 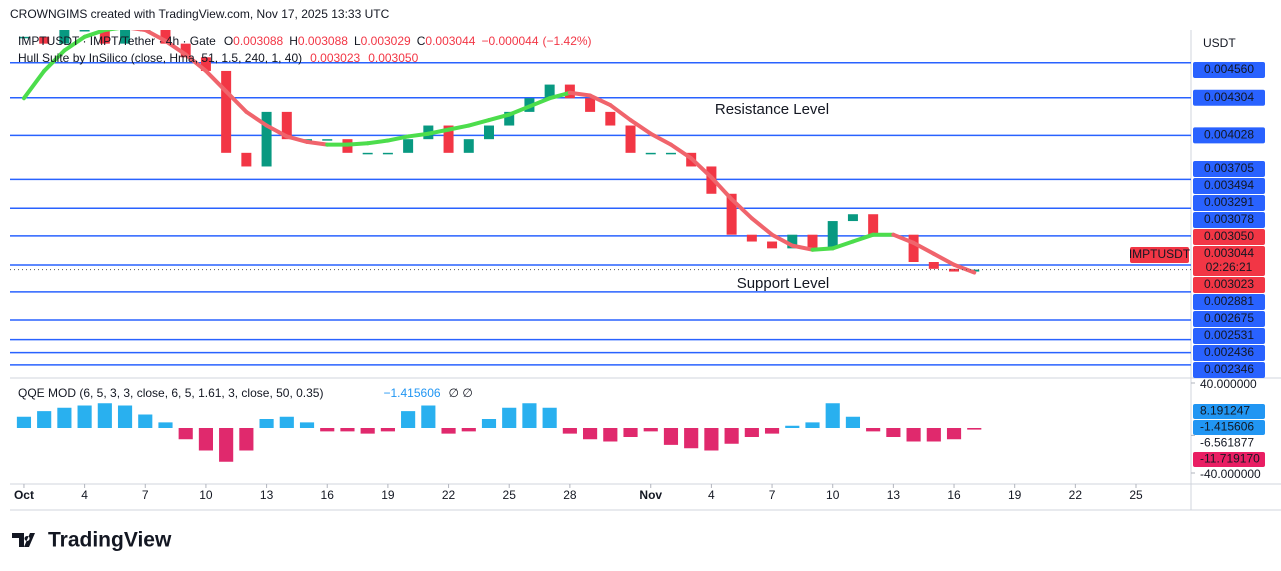 I want to click on x-tick-label: Nov, so click(x=650, y=495).